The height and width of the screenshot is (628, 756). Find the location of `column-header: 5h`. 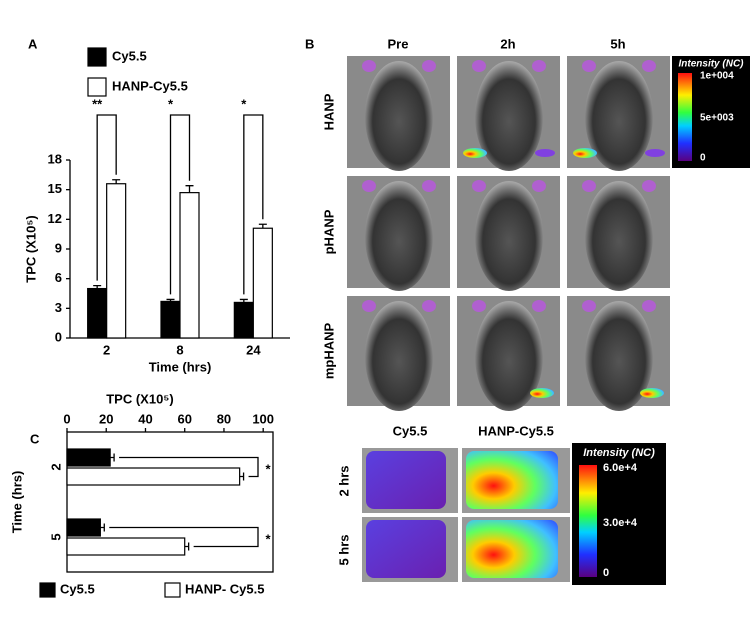

column-header: 5h is located at coordinates (617, 43).